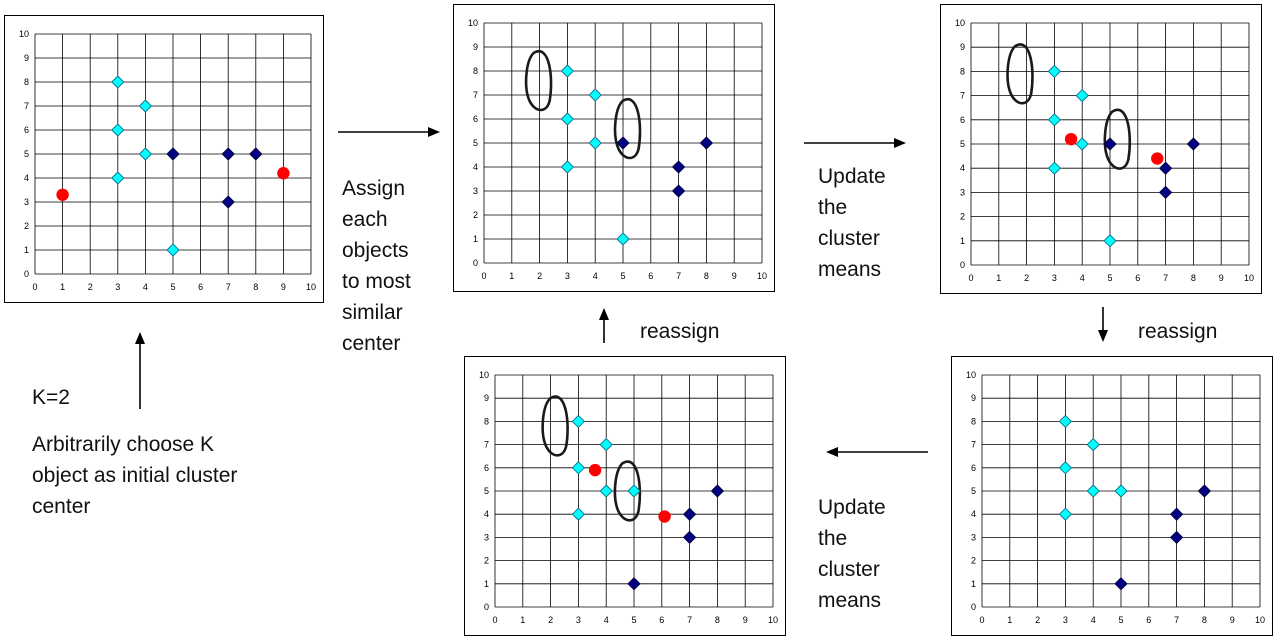 Image resolution: width=1280 pixels, height=641 pixels. I want to click on arrow-up-main-icon, so click(140, 370).